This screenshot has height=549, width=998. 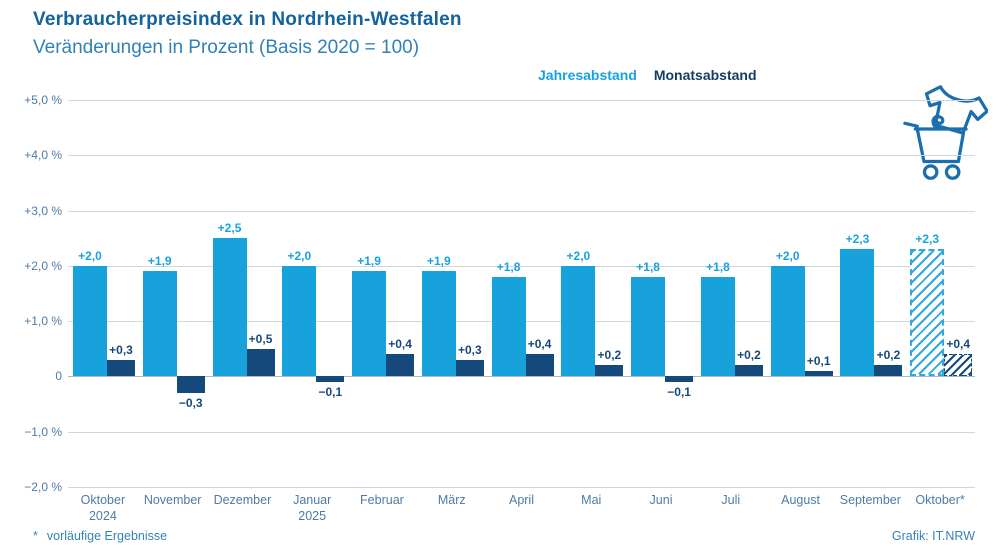 I want to click on bar-value-label: −0,3, so click(x=190, y=403).